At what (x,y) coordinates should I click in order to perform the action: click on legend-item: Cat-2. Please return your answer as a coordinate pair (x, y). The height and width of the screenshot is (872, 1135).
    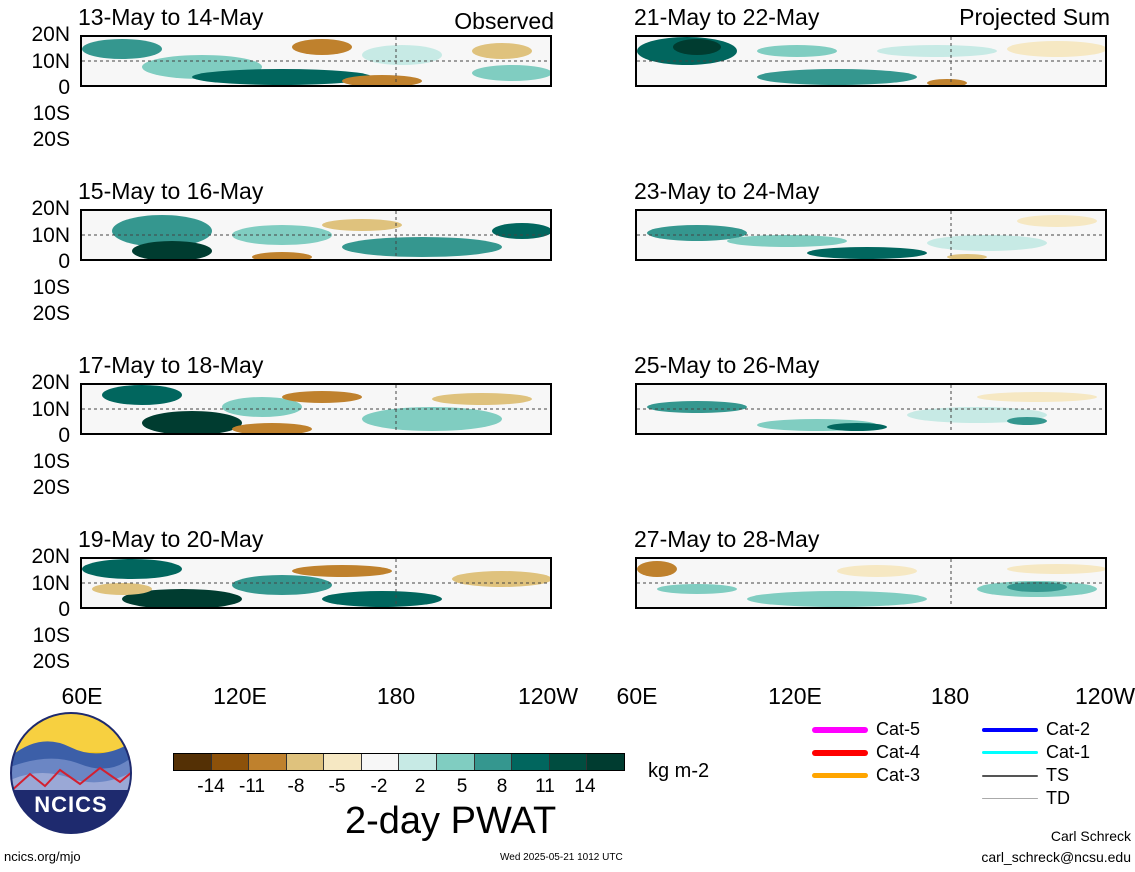
    Looking at the image, I should click on (1036, 729).